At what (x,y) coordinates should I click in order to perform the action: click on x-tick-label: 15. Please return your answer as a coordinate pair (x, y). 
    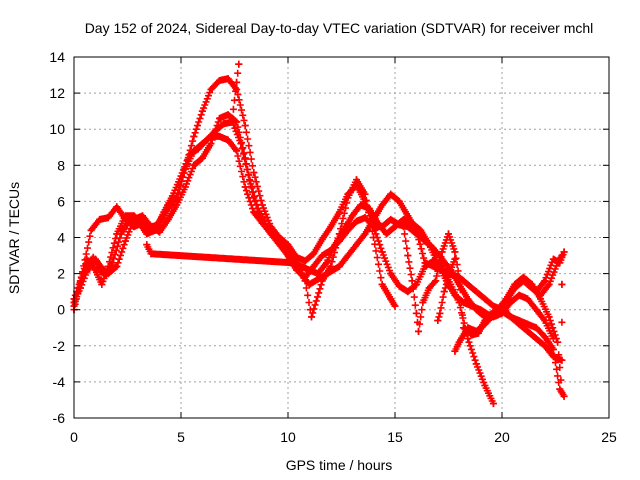
    Looking at the image, I should click on (395, 437).